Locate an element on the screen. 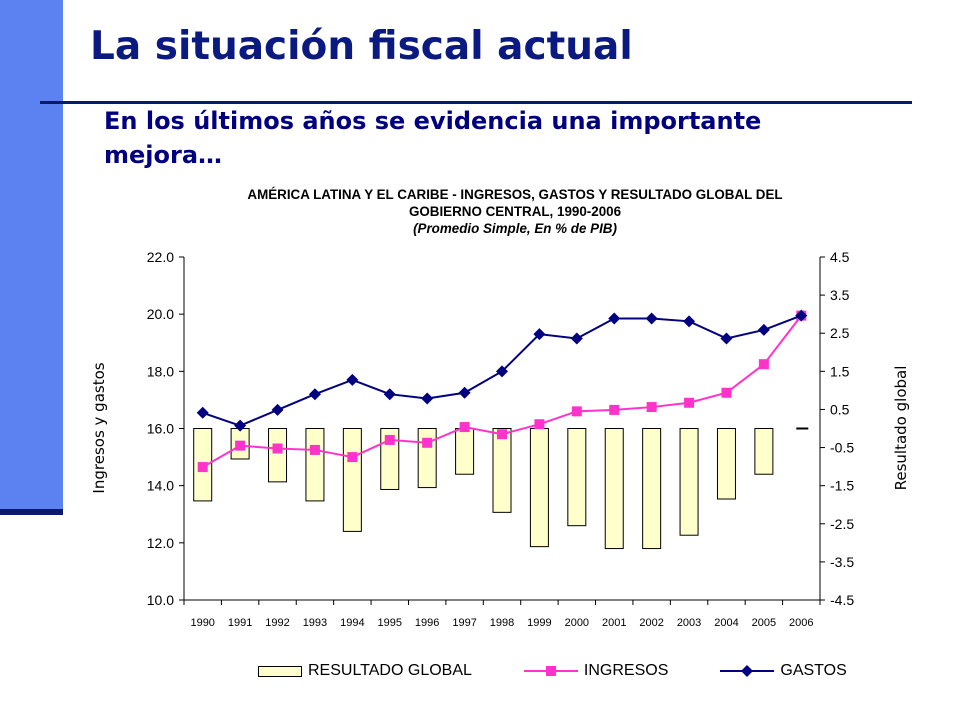  point-ingresos-1996 is located at coordinates (427, 442).